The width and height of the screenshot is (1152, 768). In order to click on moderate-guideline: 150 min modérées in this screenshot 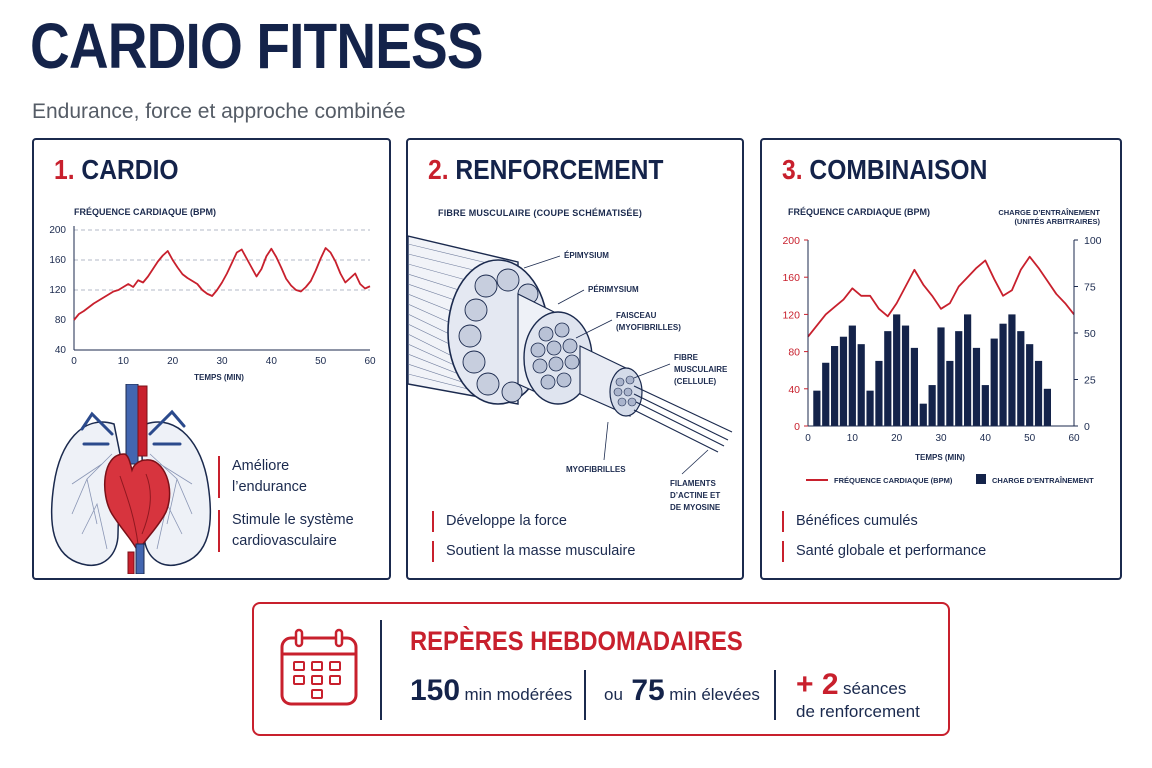, I will do `click(491, 691)`.